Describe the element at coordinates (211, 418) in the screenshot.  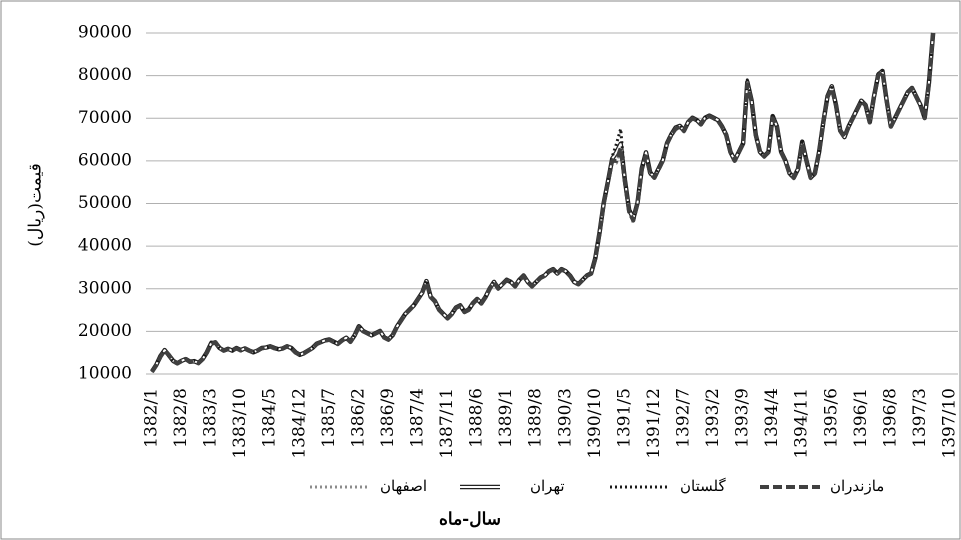
I see `x-tick-label: 1383/3` at that location.